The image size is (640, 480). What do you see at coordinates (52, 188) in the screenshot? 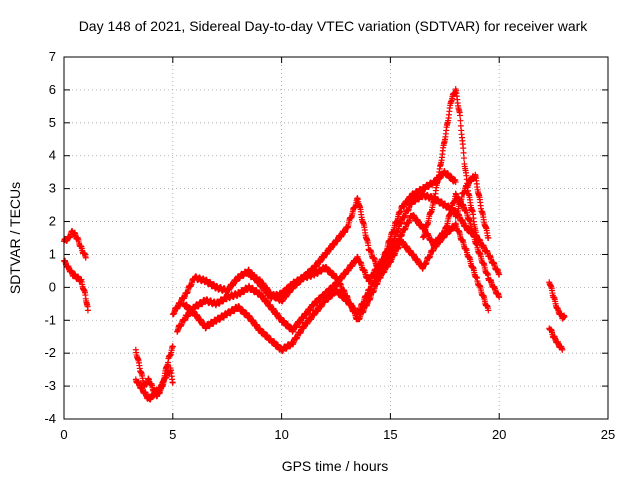
I see `y-tick-label: 3` at bounding box center [52, 188].